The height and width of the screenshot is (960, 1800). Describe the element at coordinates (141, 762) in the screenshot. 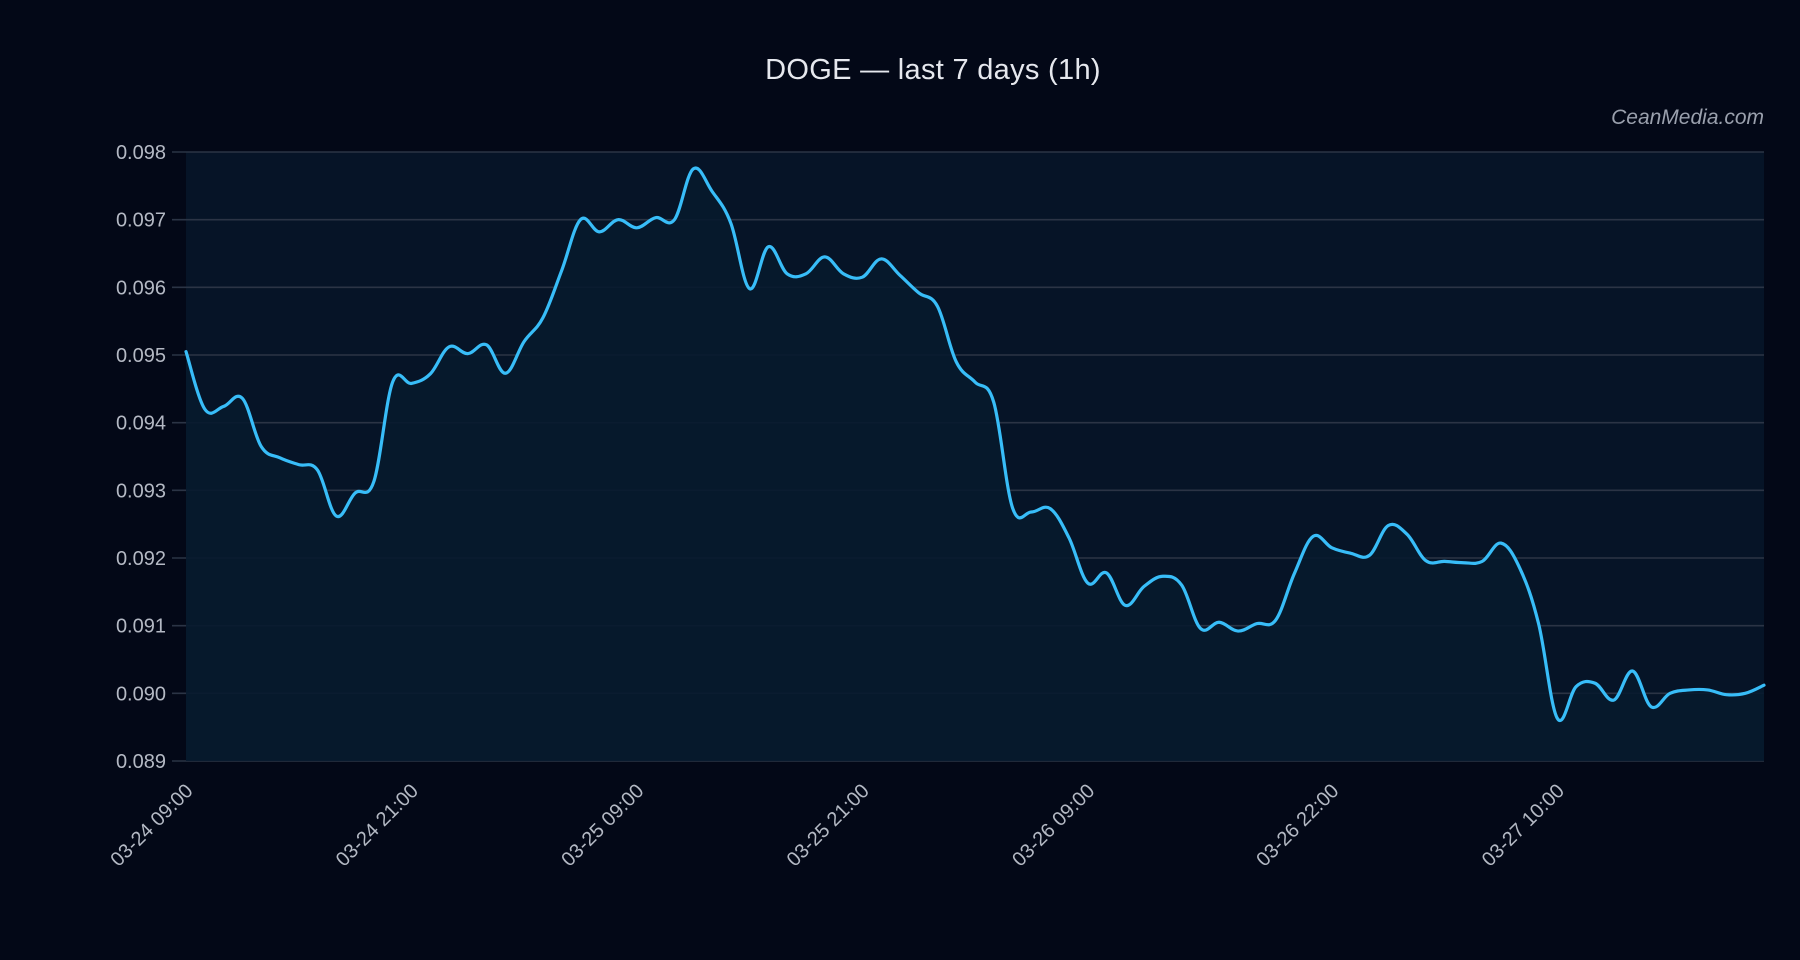

I see `y-tick-label: 0.089` at that location.